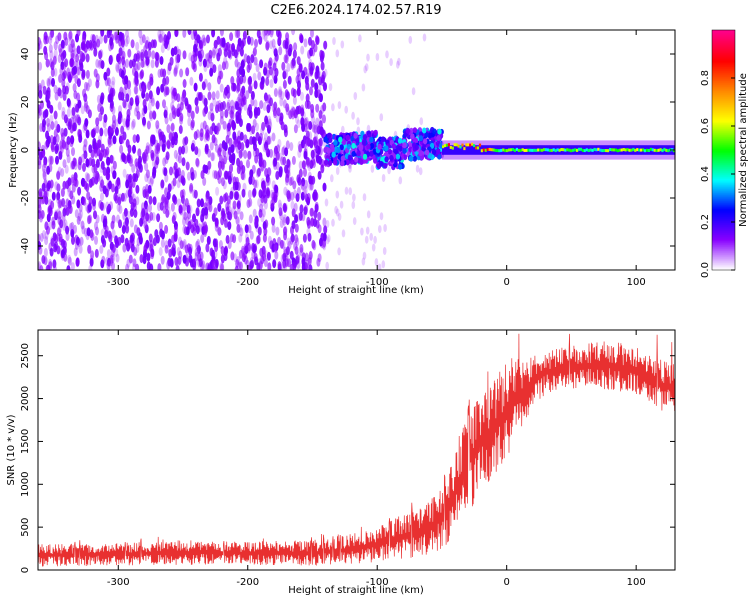 The image size is (750, 600). Describe the element at coordinates (723, 150) in the screenshot. I see `colorbar-frame` at that location.